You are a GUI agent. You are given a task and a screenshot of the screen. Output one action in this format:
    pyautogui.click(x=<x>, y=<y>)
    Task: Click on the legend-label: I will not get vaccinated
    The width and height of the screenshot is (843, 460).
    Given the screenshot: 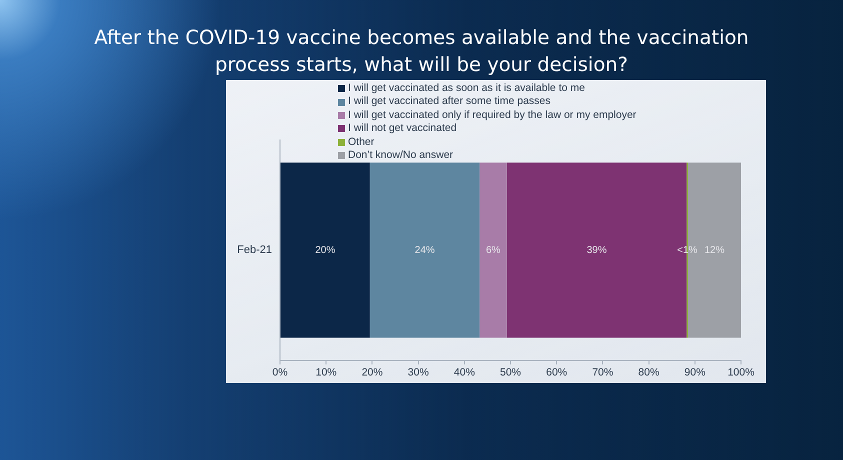 What is the action you would take?
    pyautogui.click(x=402, y=129)
    